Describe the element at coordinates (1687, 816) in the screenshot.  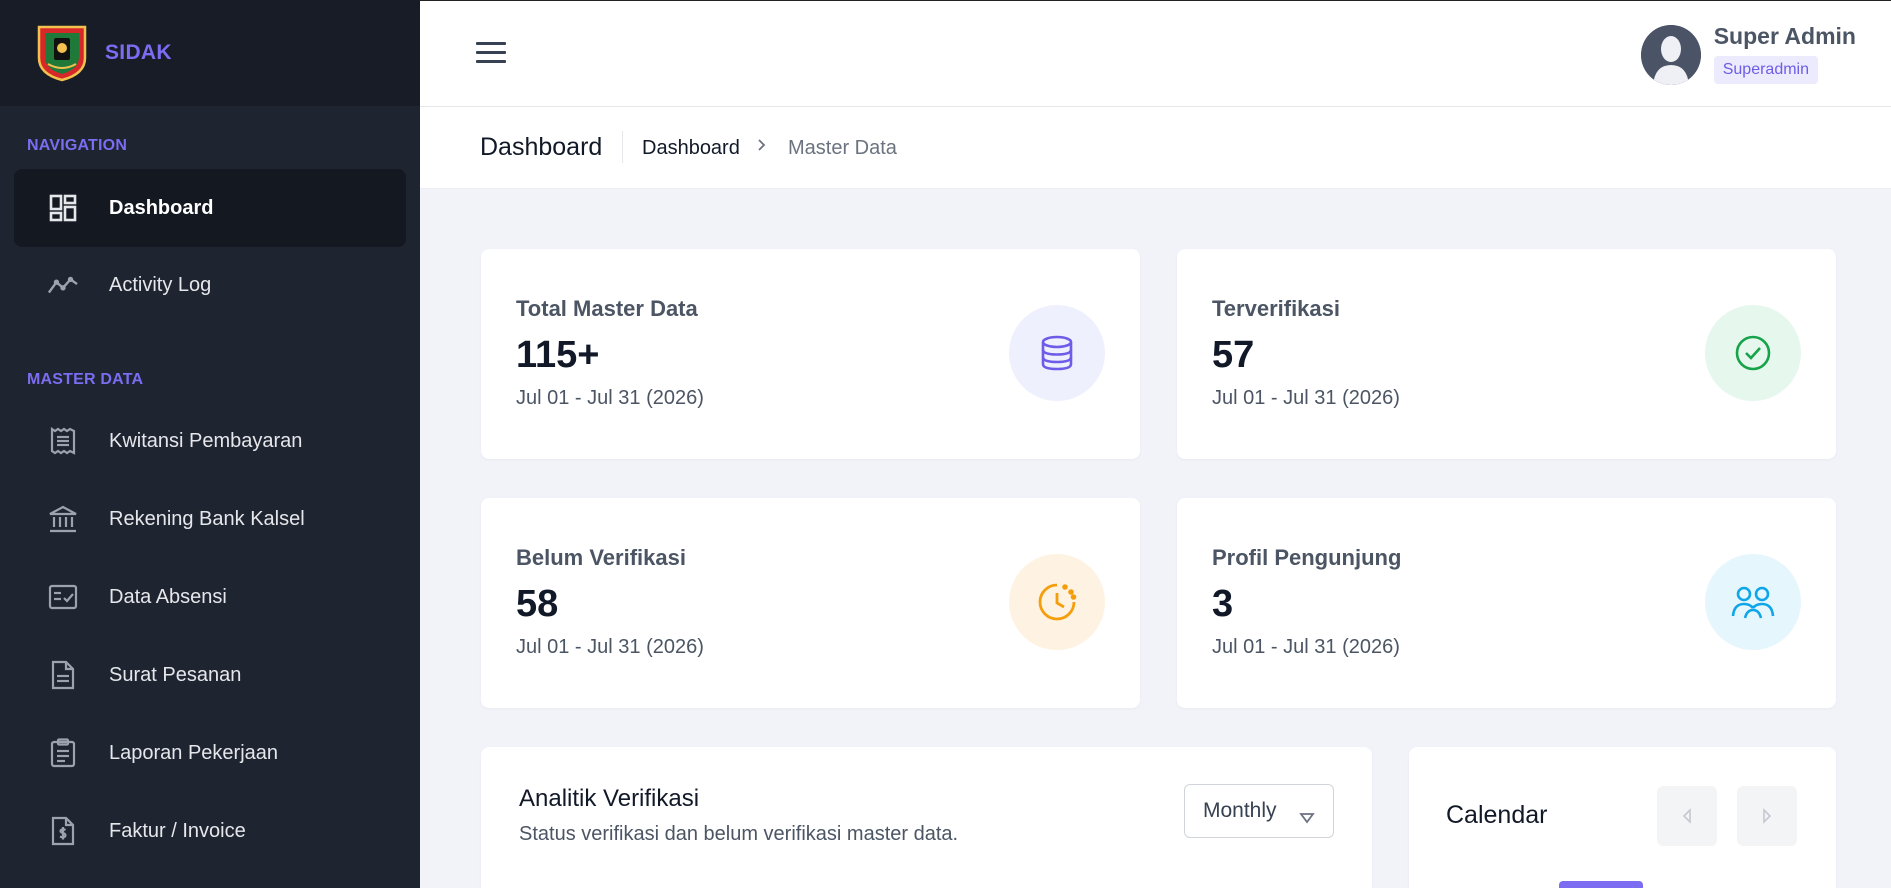
I see `calendar-prev-button` at that location.